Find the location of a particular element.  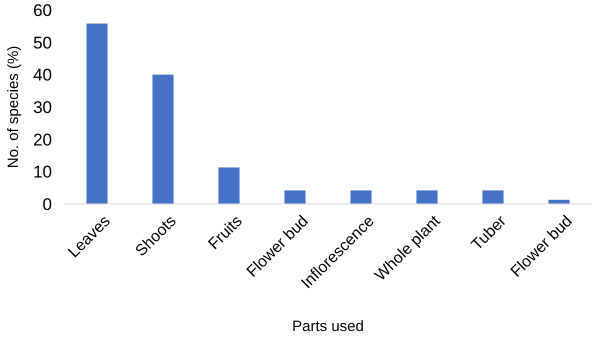

y-tick-label: 50 is located at coordinates (42, 42).